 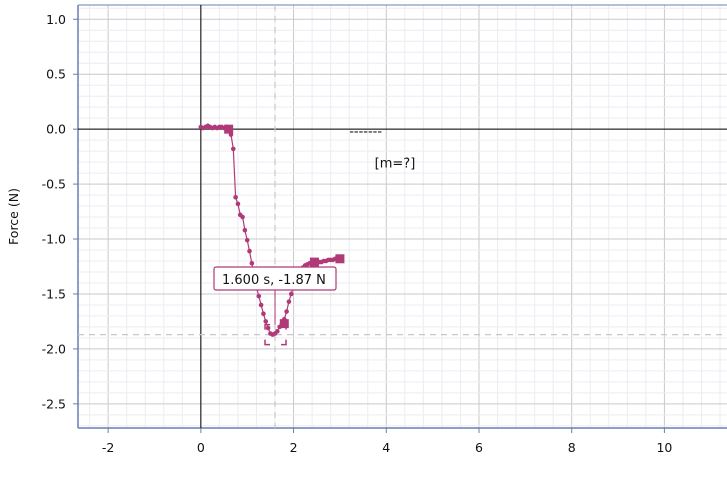 I want to click on tooltip-label: 1.600 s, -1.87 N, so click(x=274, y=280).